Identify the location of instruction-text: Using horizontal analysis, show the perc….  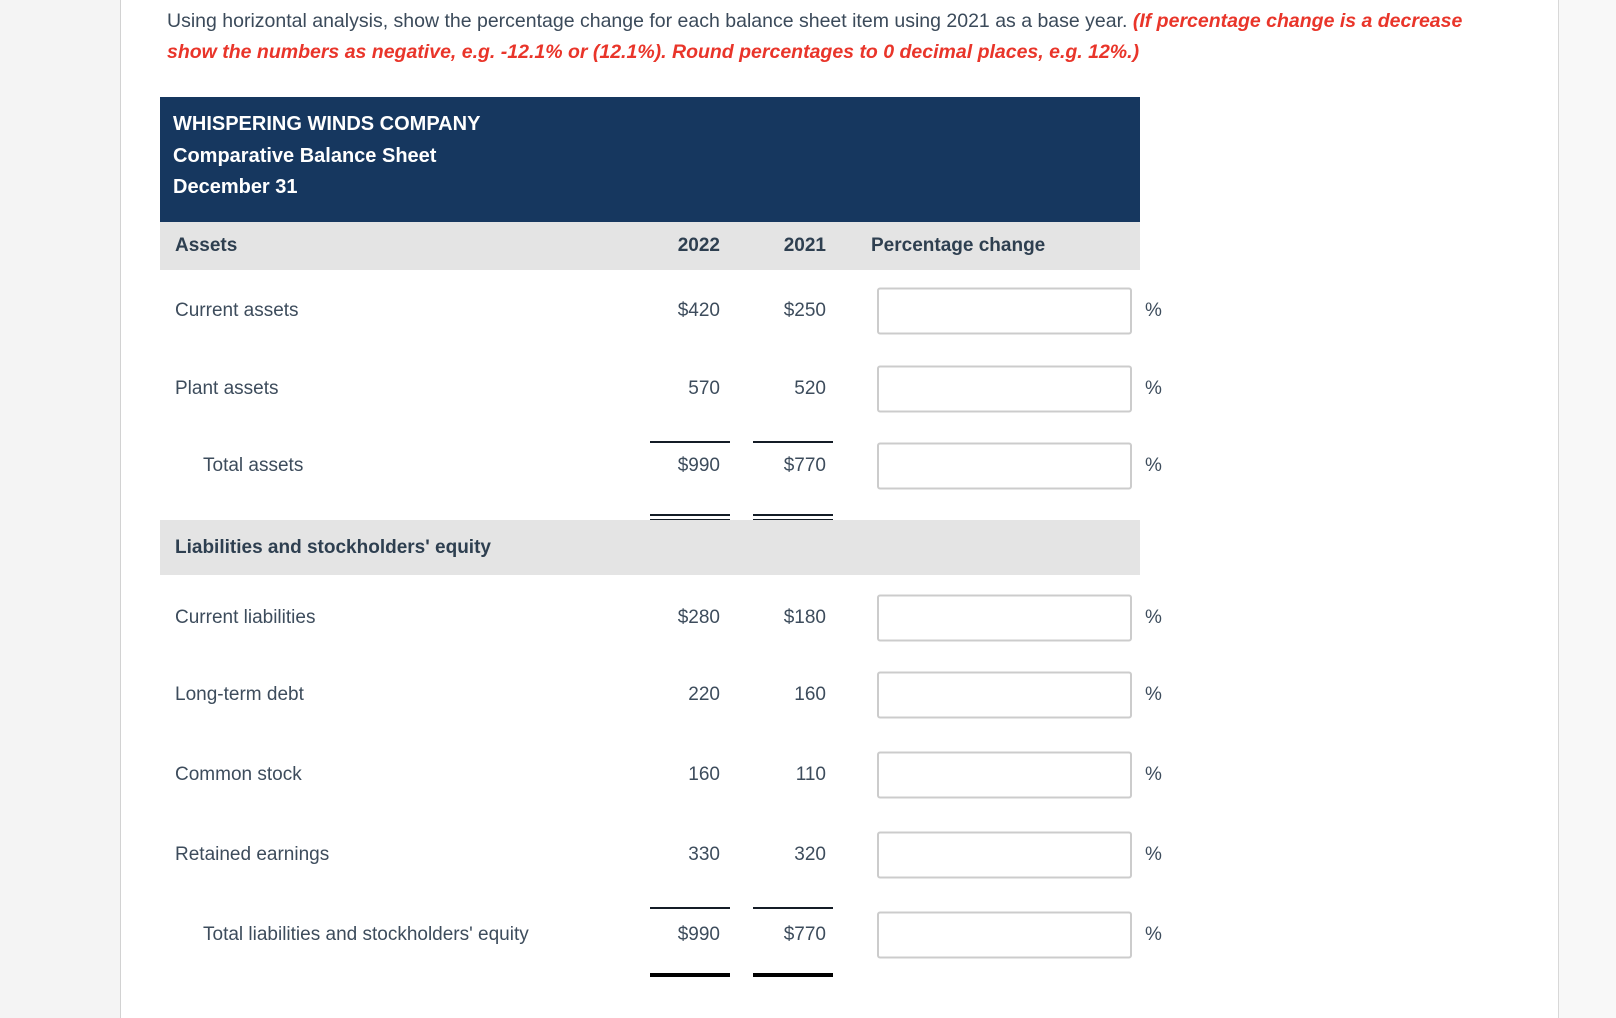
(822, 37).